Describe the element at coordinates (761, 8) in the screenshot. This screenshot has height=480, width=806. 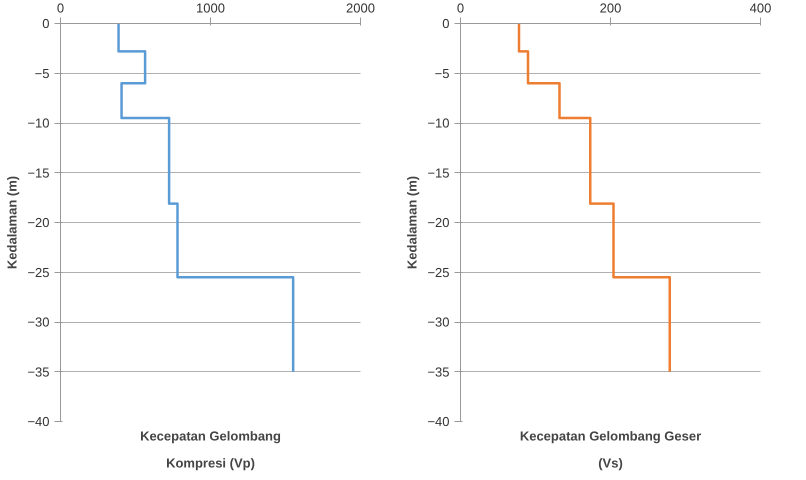
I see `x-tick-label: 400` at that location.